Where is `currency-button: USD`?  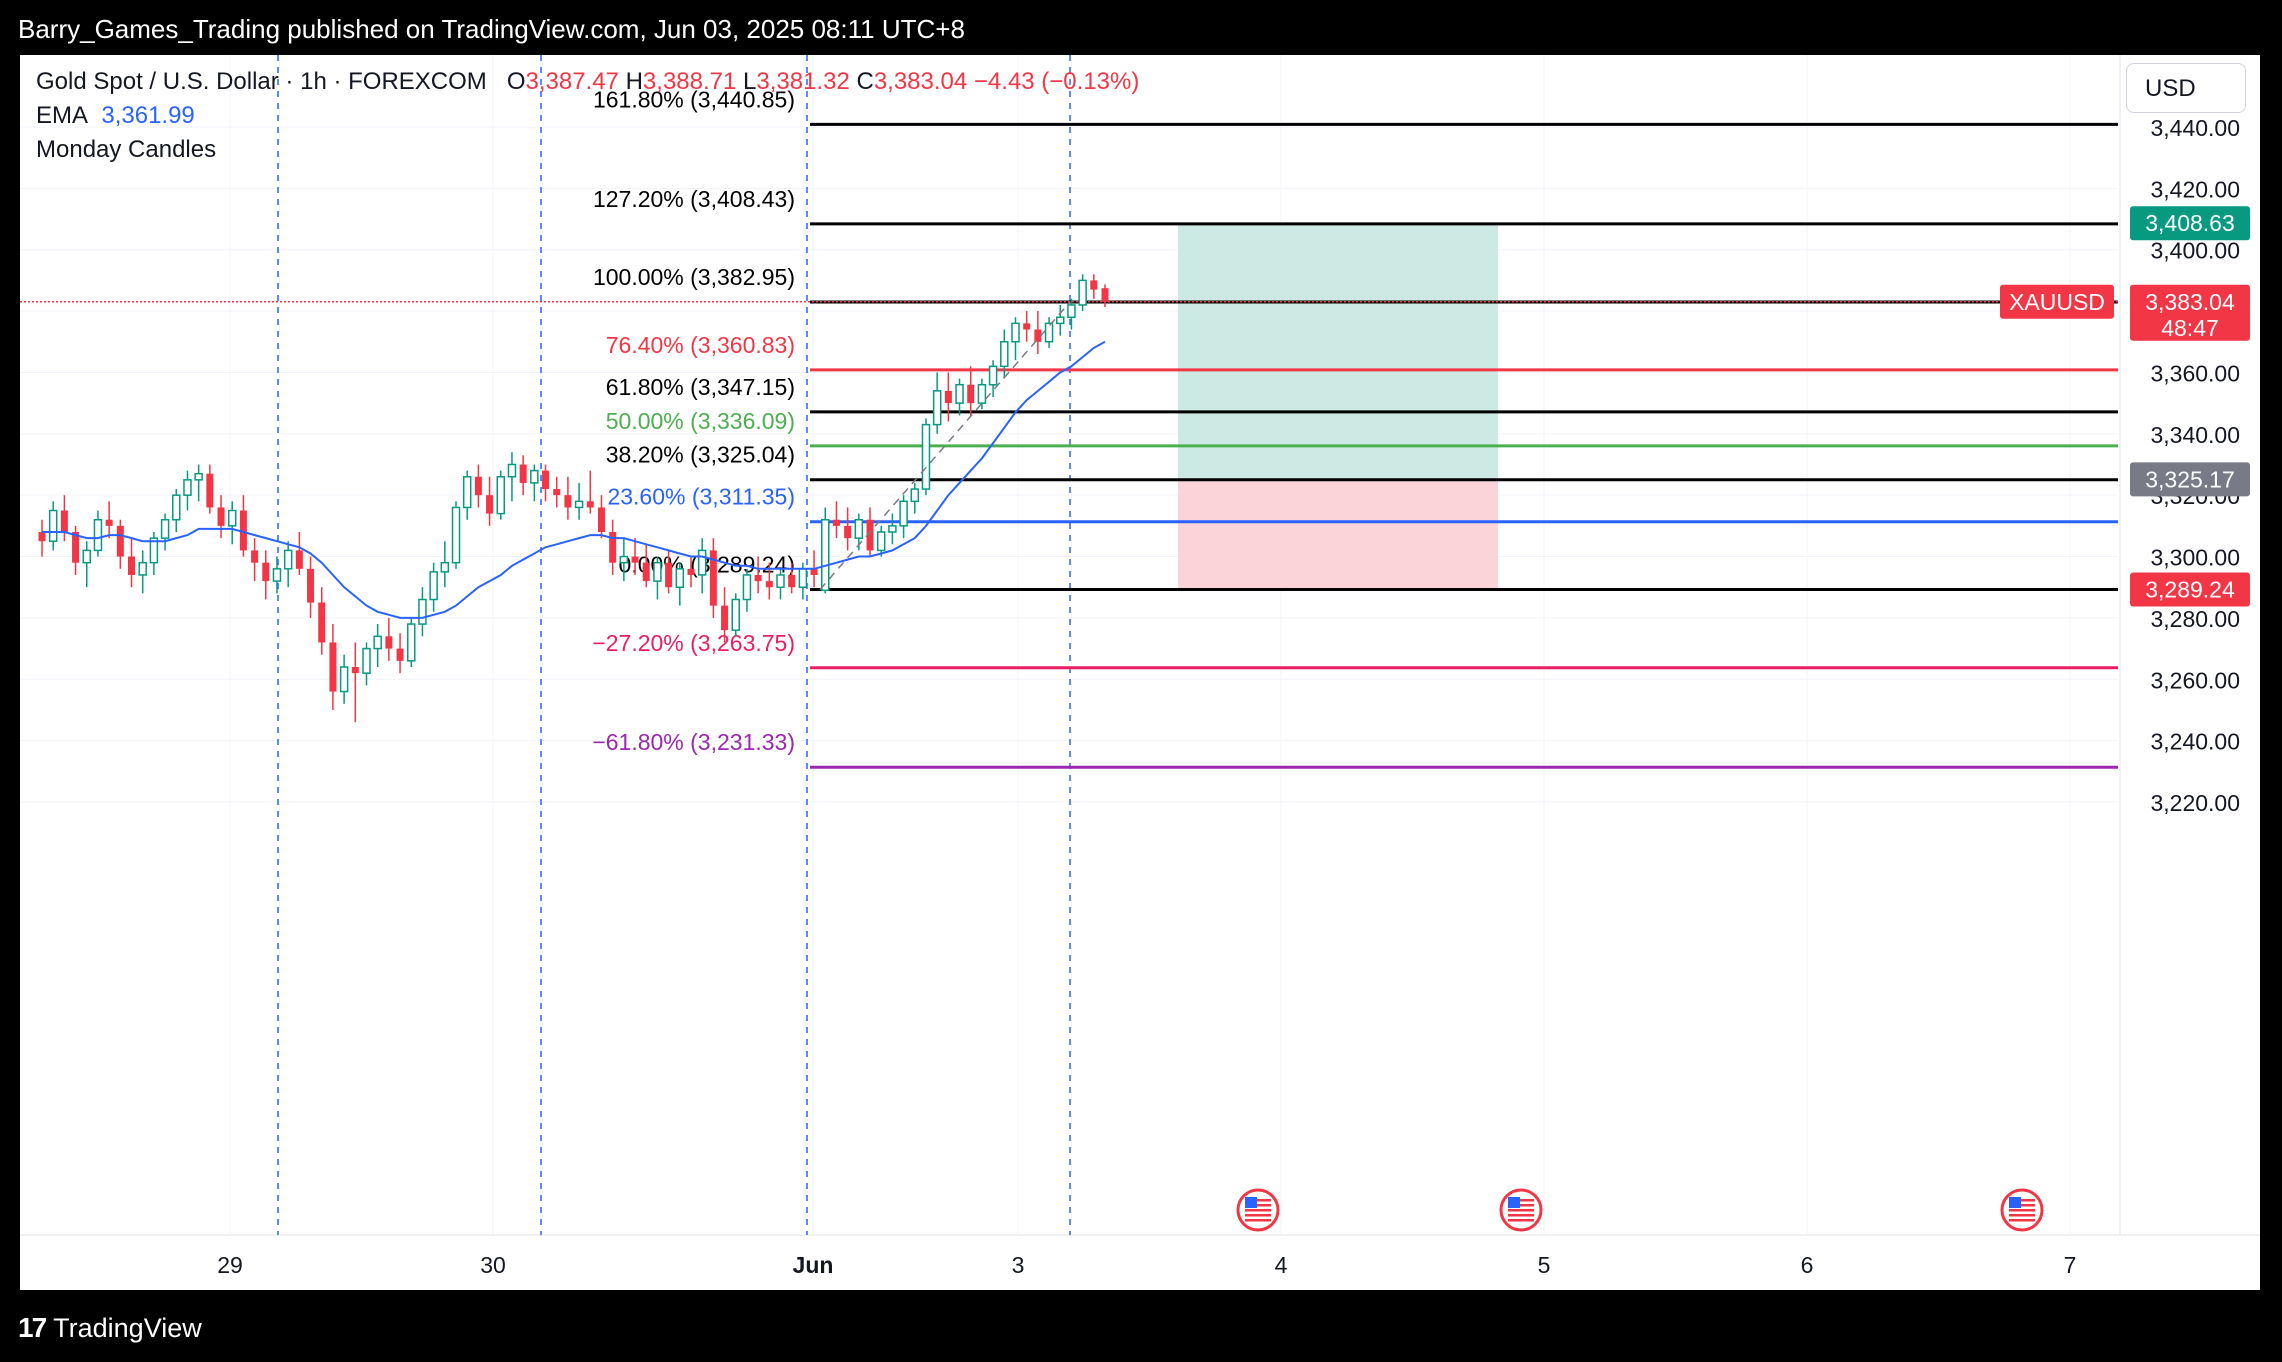
currency-button: USD is located at coordinates (2186, 88).